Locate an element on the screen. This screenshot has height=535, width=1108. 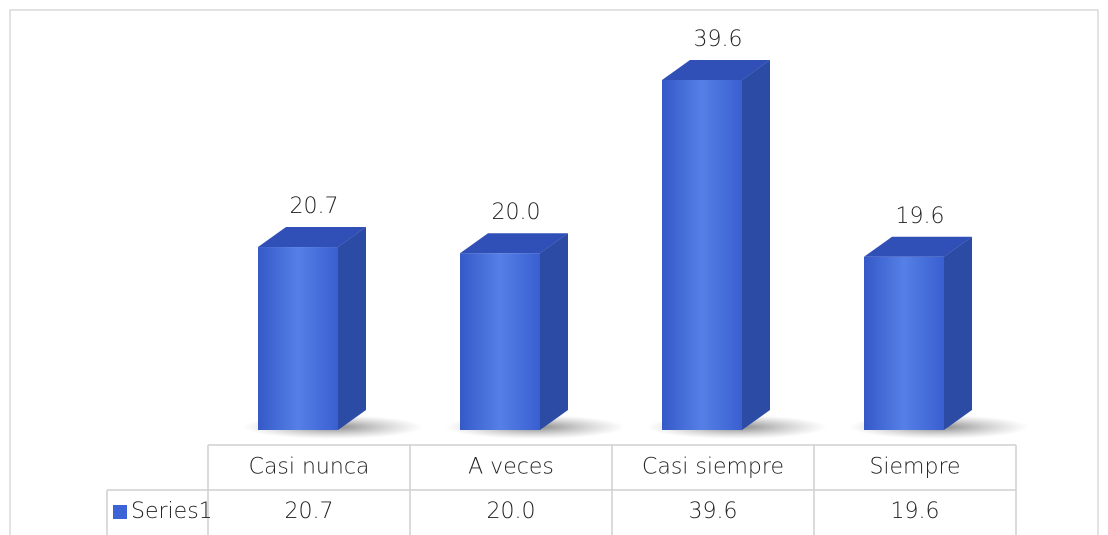
table-cell: 19.6 is located at coordinates (915, 511).